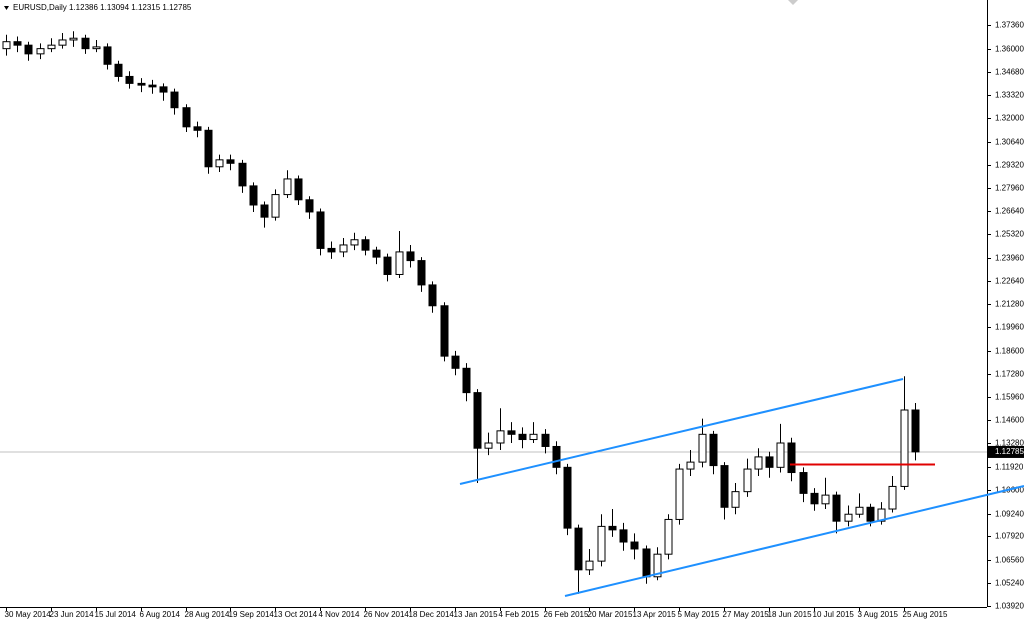 The image size is (1024, 623). What do you see at coordinates (116, 614) in the screenshot?
I see `x-tick-label: 15 Jul 2014` at bounding box center [116, 614].